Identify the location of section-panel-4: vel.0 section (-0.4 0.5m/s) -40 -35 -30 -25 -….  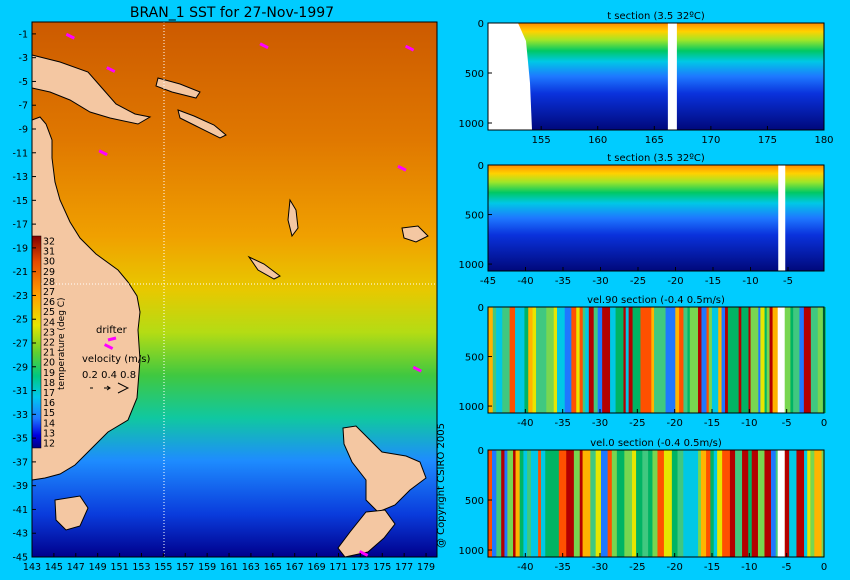
(643, 505).